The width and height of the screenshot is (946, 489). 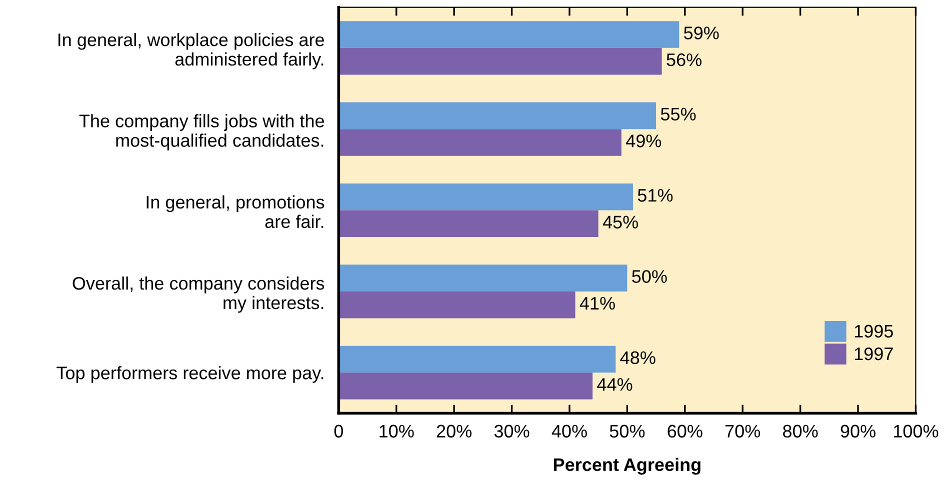 I want to click on x-tick-label: 70%, so click(x=742, y=431).